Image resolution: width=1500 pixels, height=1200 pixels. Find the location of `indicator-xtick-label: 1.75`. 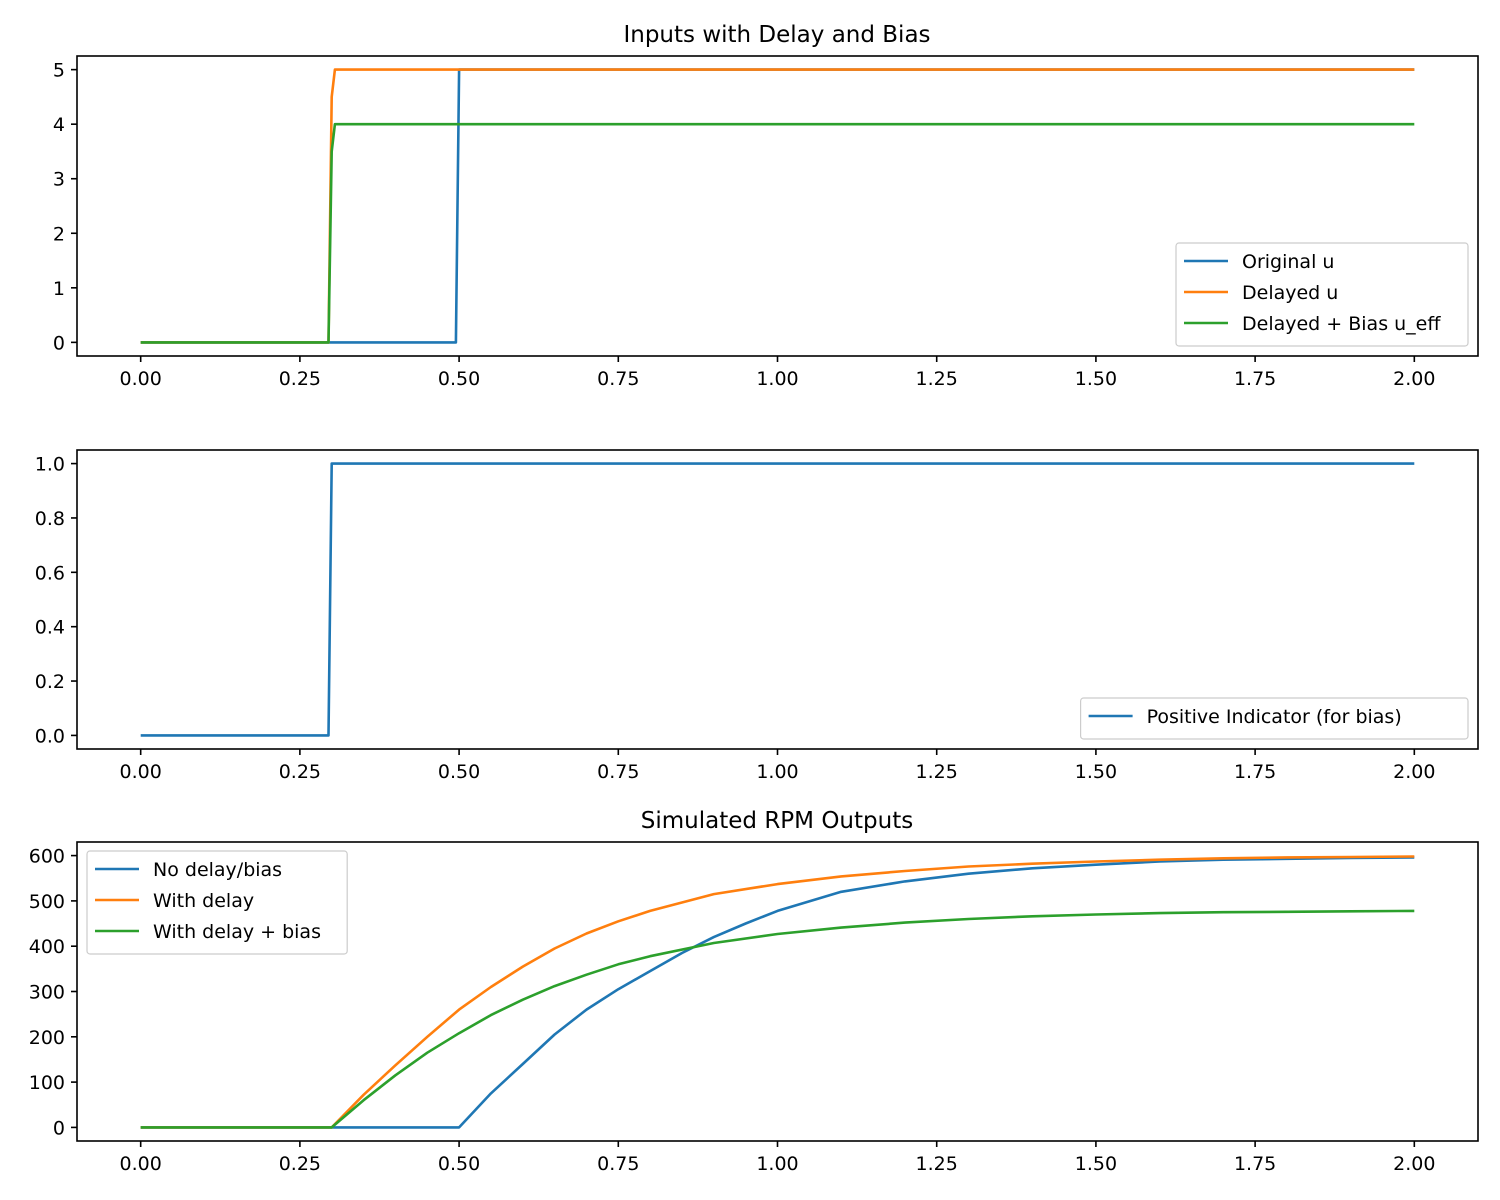

indicator-xtick-label: 1.75 is located at coordinates (1255, 772).